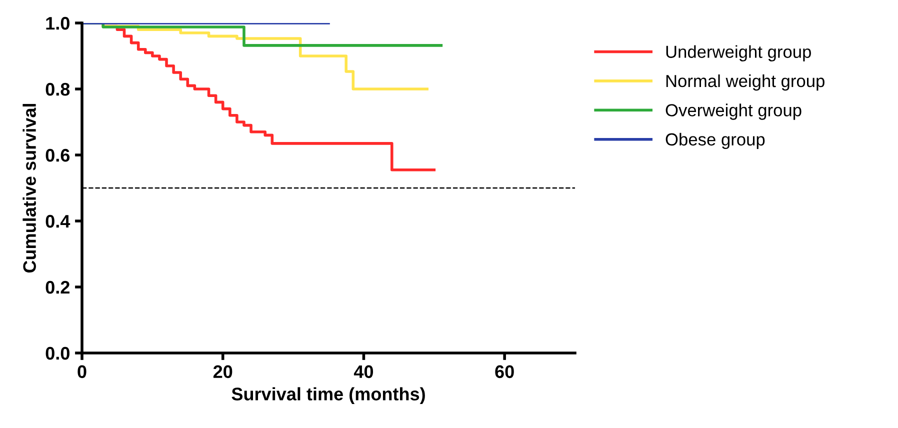 The image size is (898, 428). What do you see at coordinates (734, 112) in the screenshot?
I see `legend-label: Overweight group` at bounding box center [734, 112].